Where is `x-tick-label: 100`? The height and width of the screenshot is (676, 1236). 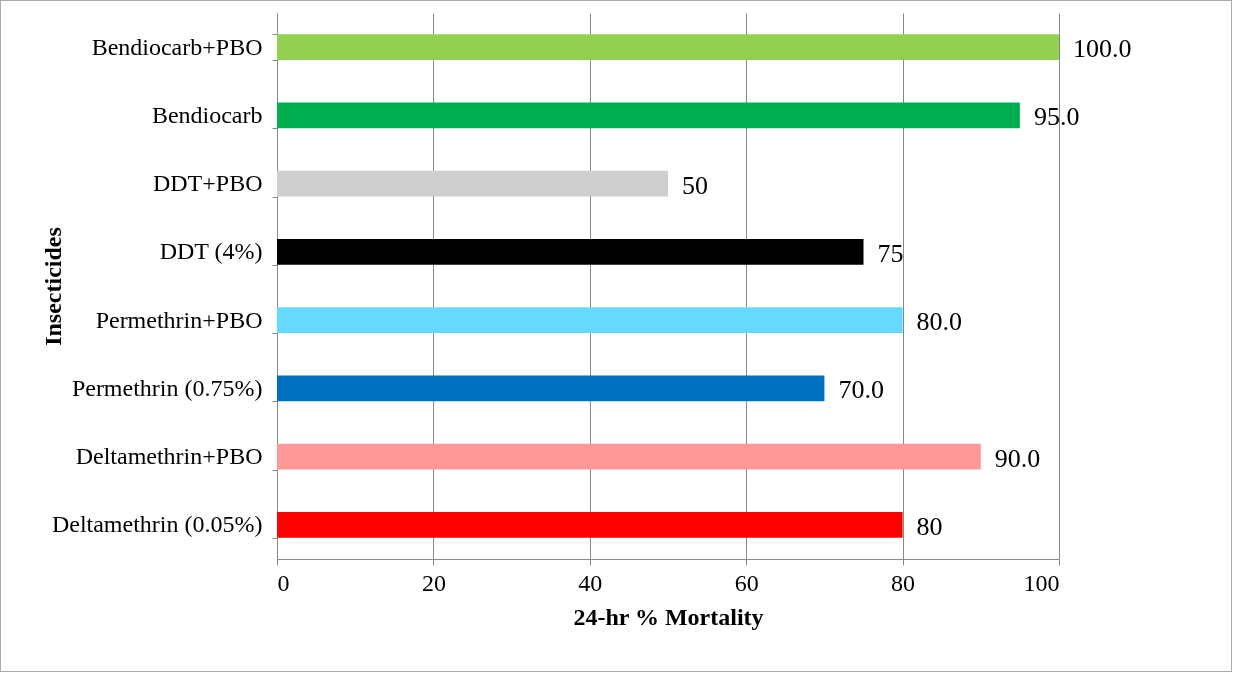 x-tick-label: 100 is located at coordinates (1041, 582).